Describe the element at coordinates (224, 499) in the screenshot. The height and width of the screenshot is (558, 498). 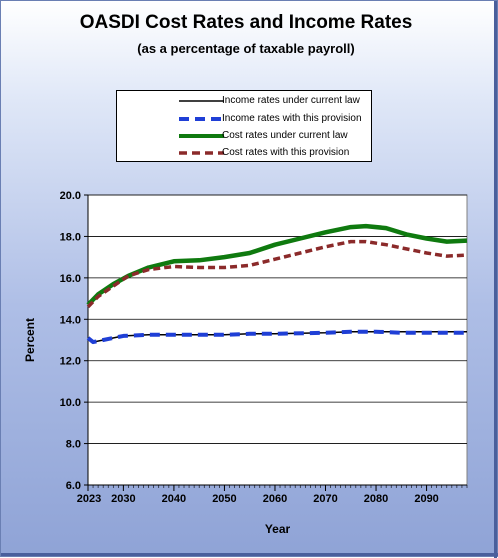
I see `x-tick-label: 2050` at that location.